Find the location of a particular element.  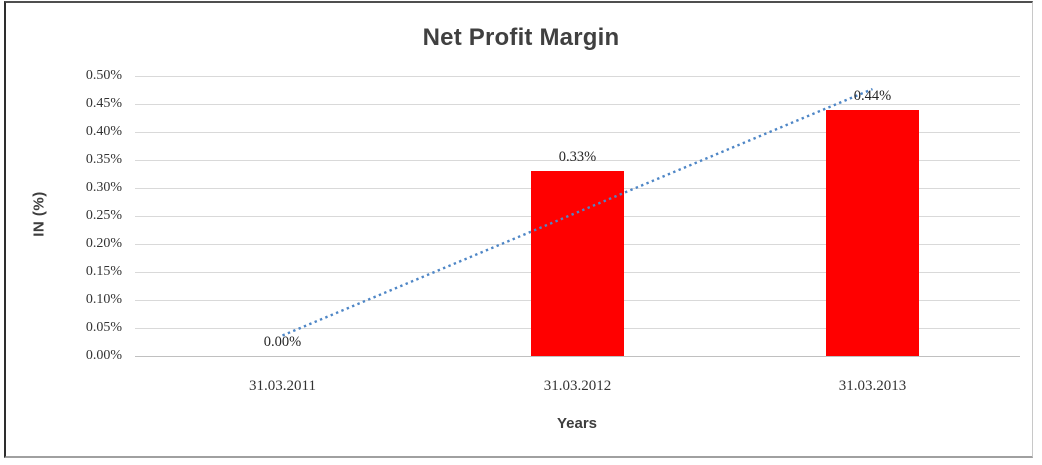

y-tick-label: 0.00% is located at coordinates (103, 355).